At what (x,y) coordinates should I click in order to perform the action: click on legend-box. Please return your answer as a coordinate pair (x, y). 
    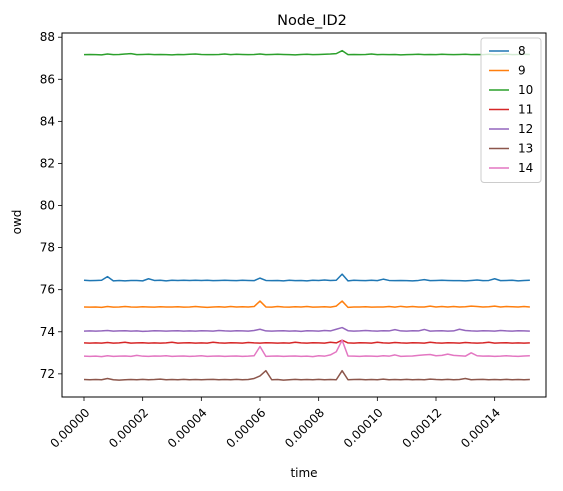
    Looking at the image, I should click on (511, 110).